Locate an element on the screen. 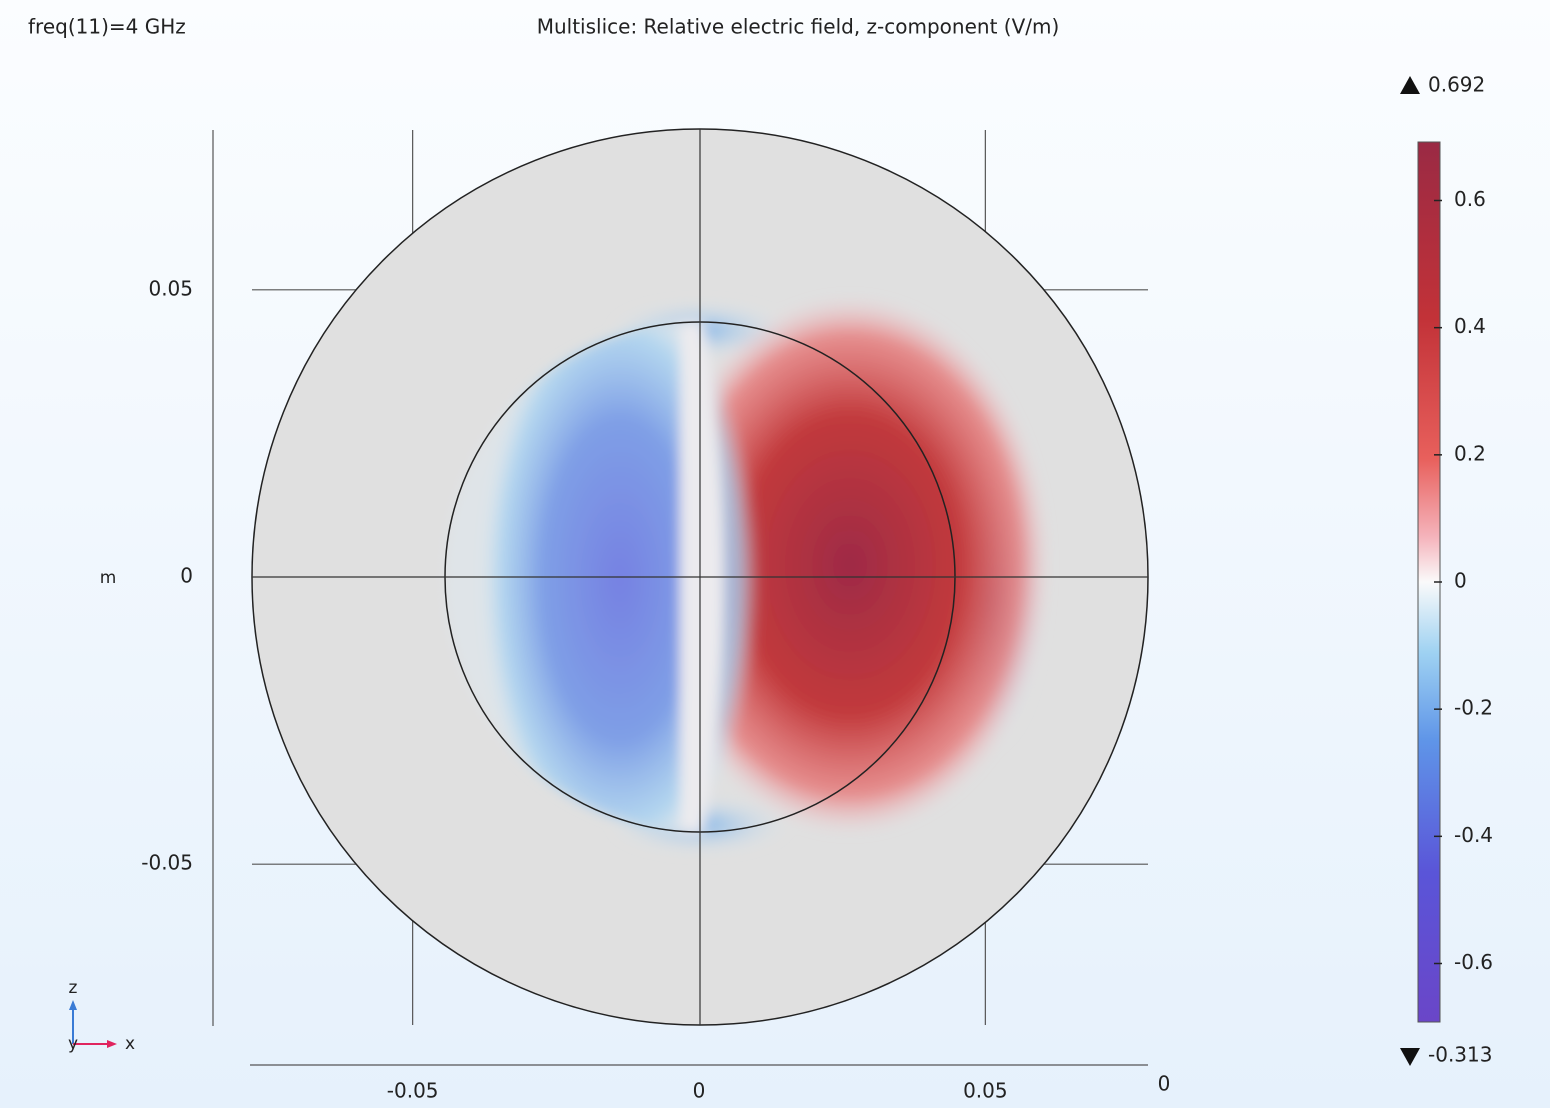 This screenshot has height=1108, width=1550. y-tick-label: 0.05 is located at coordinates (170, 288).